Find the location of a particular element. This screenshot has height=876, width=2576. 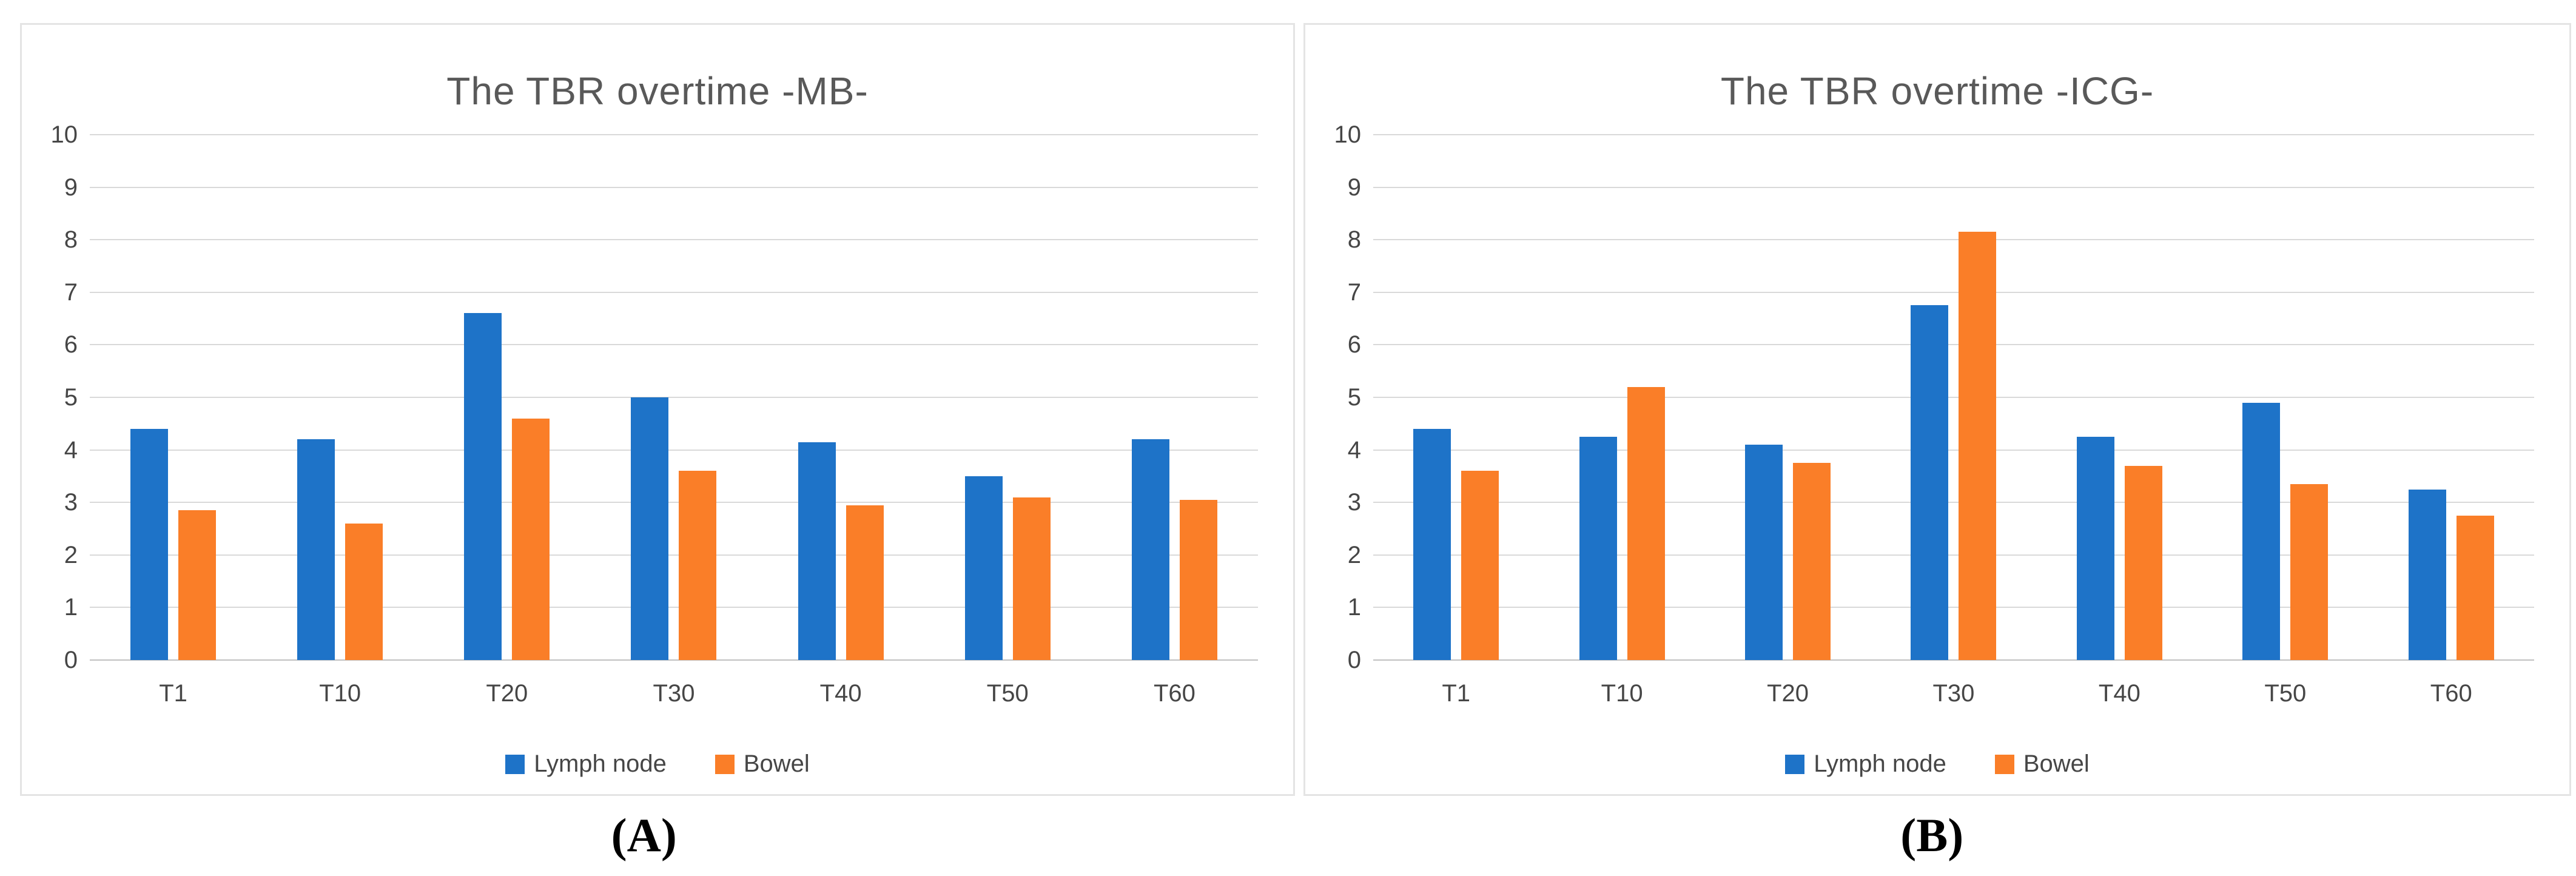

y-tick-label-5: 5 is located at coordinates (1354, 397).